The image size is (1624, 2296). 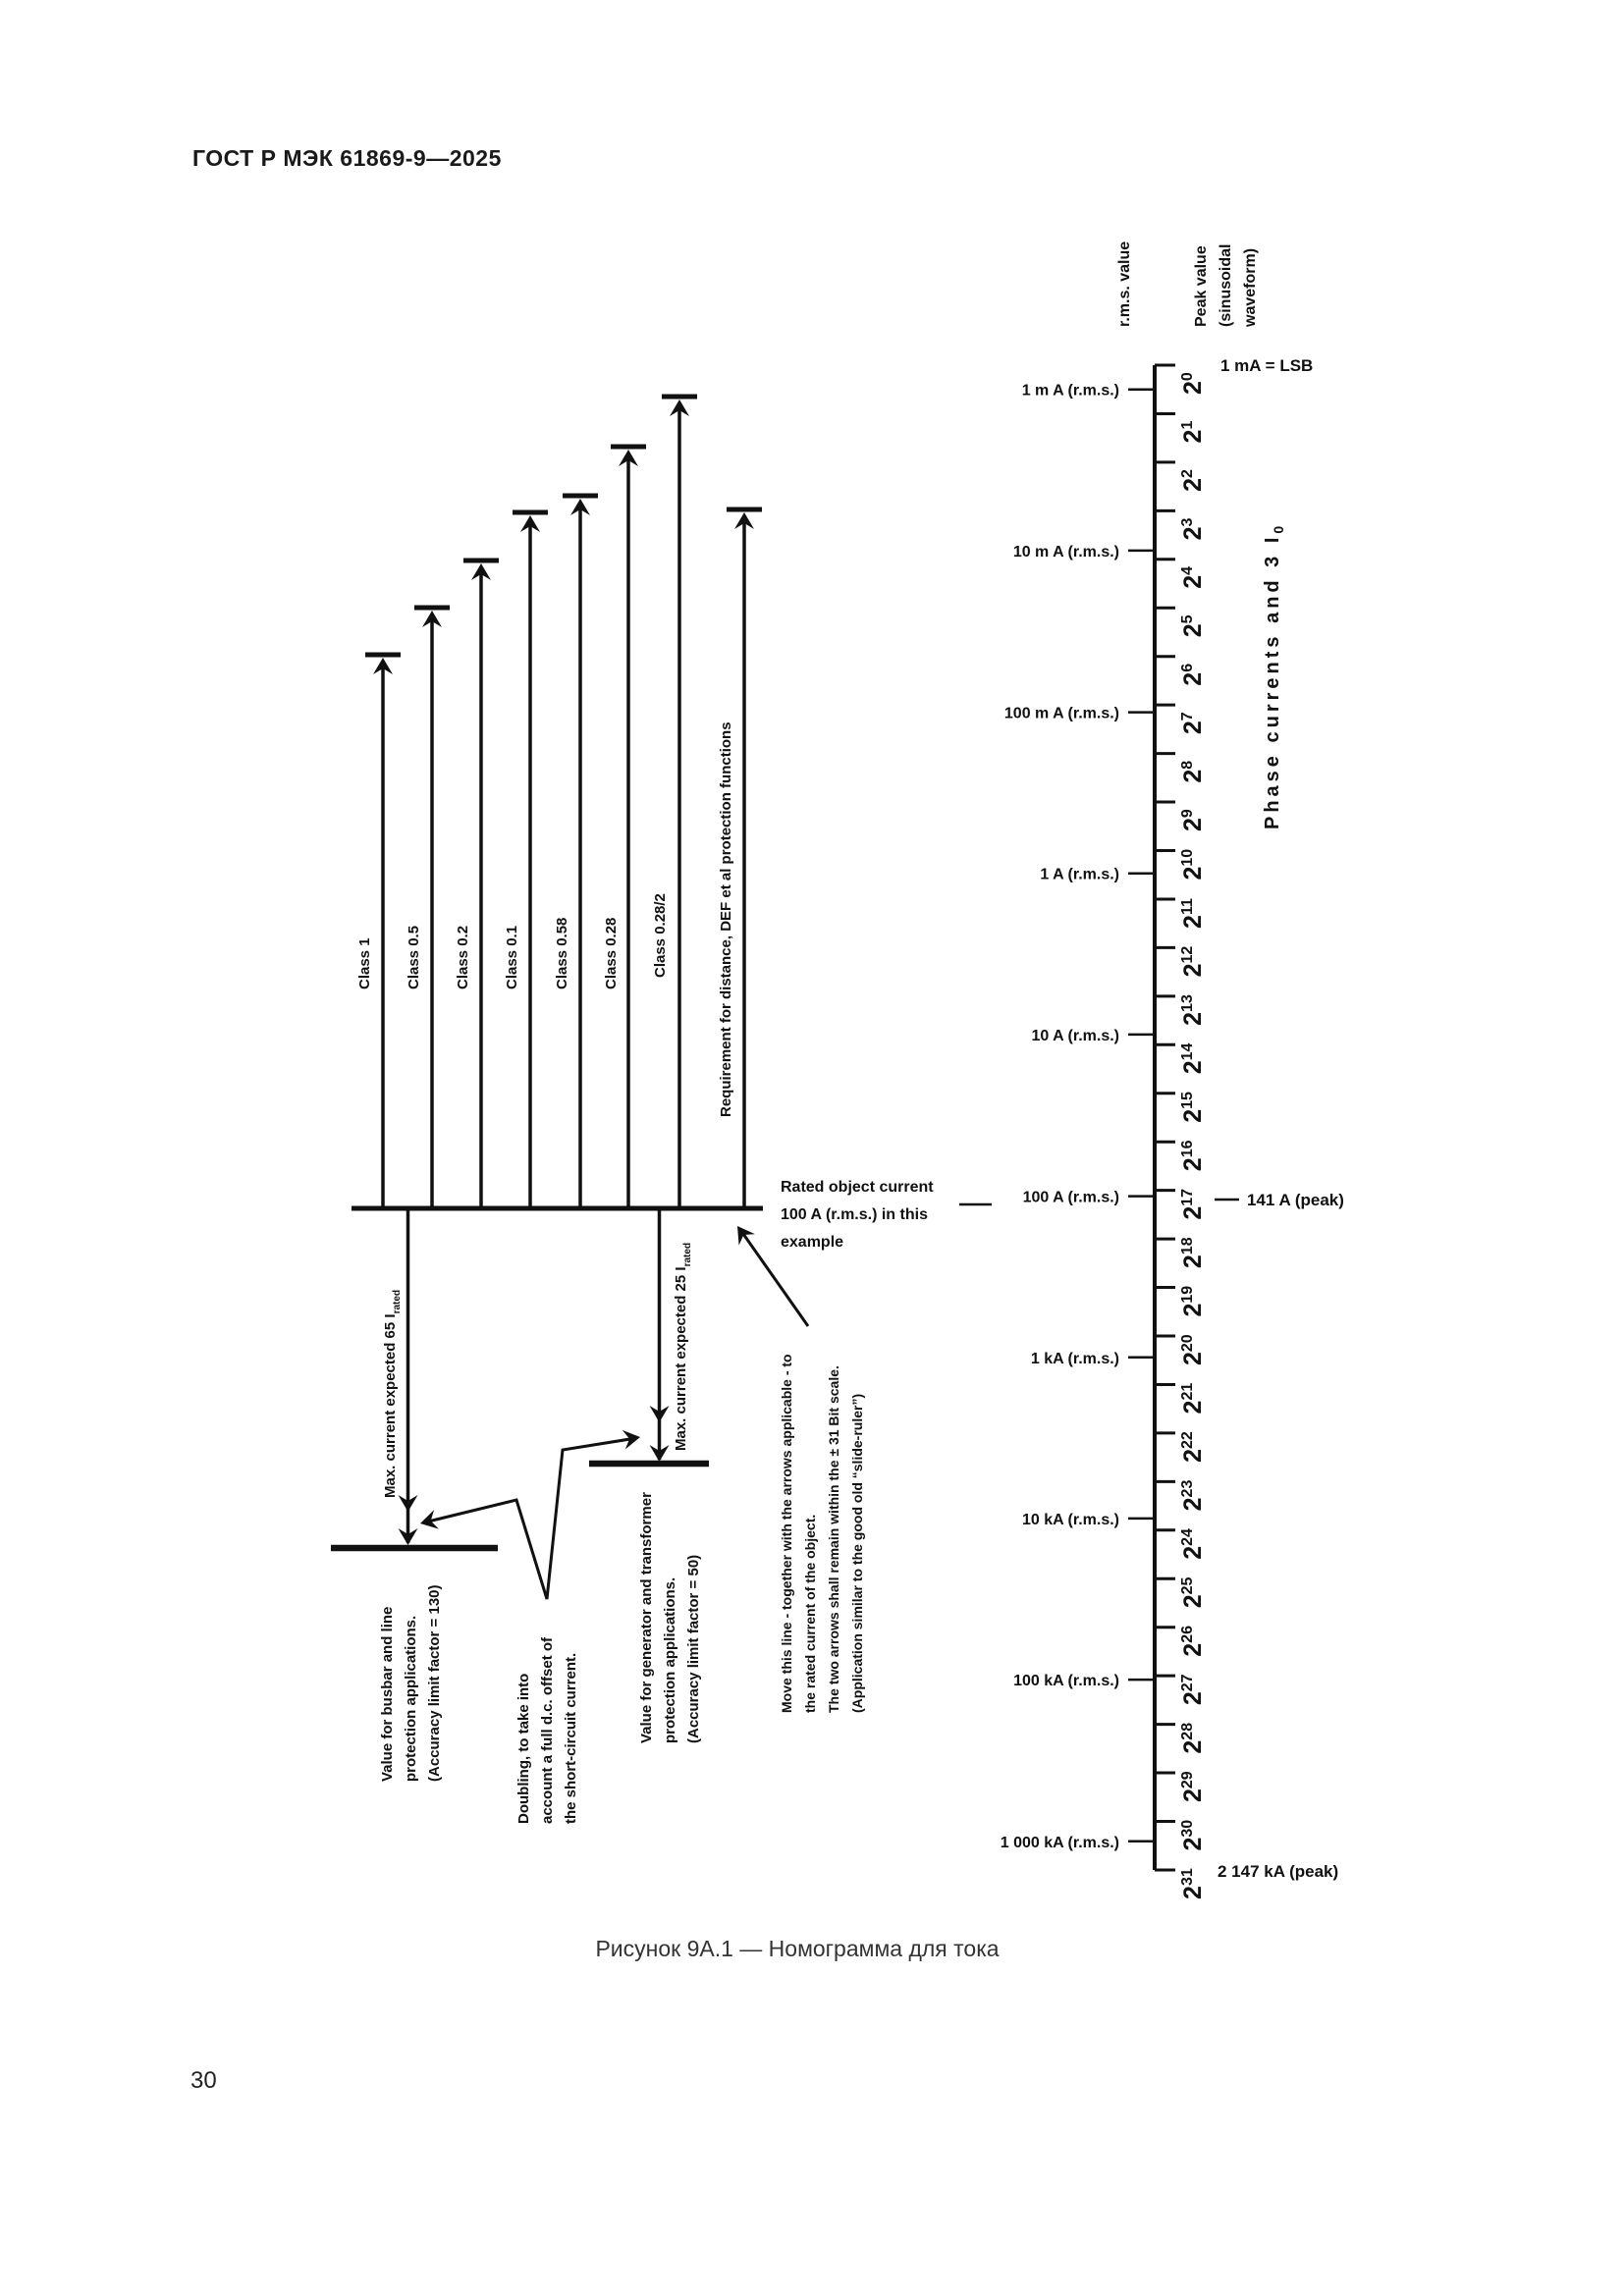 I want to click on power-label: 22, so click(x=1193, y=481).